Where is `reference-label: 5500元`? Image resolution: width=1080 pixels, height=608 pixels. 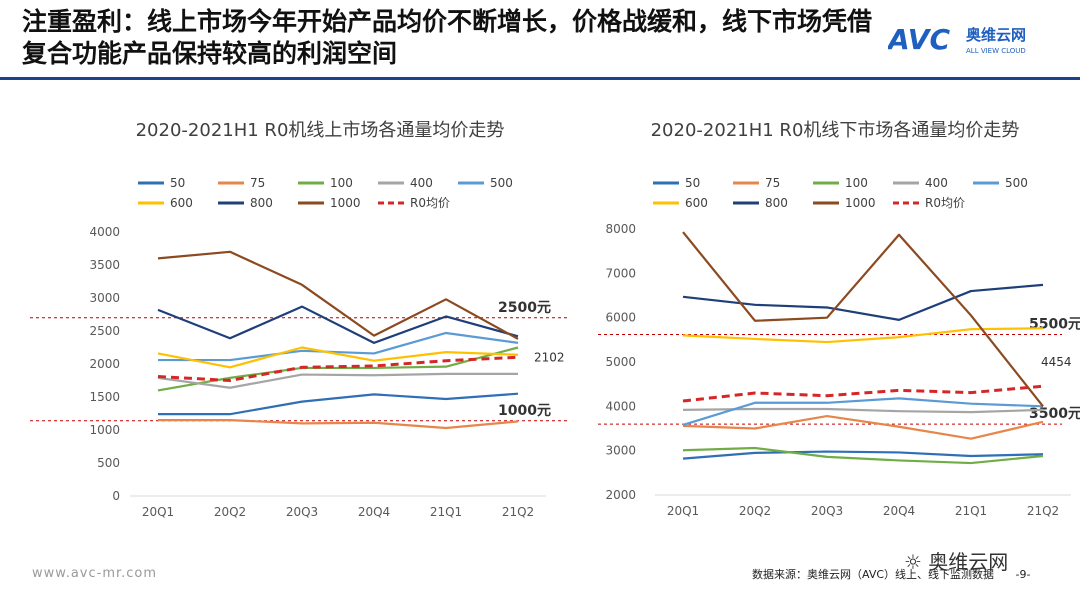 reference-label: 5500元 is located at coordinates (1054, 325).